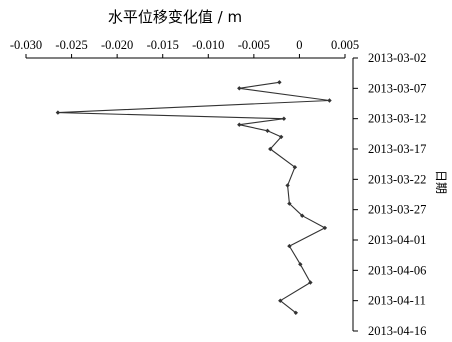  I want to click on y-tick-label: 2013-03-02, so click(397, 58).